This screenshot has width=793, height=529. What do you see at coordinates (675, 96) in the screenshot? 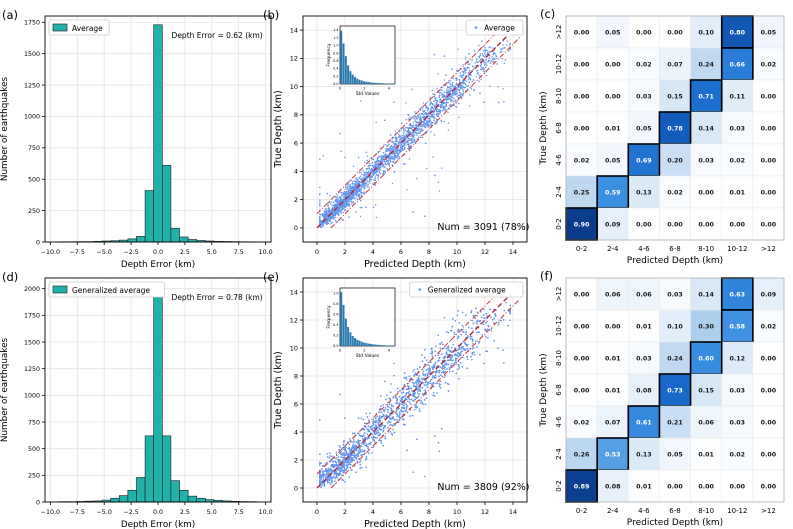
I see `heatmap-value: 0.15` at bounding box center [675, 96].